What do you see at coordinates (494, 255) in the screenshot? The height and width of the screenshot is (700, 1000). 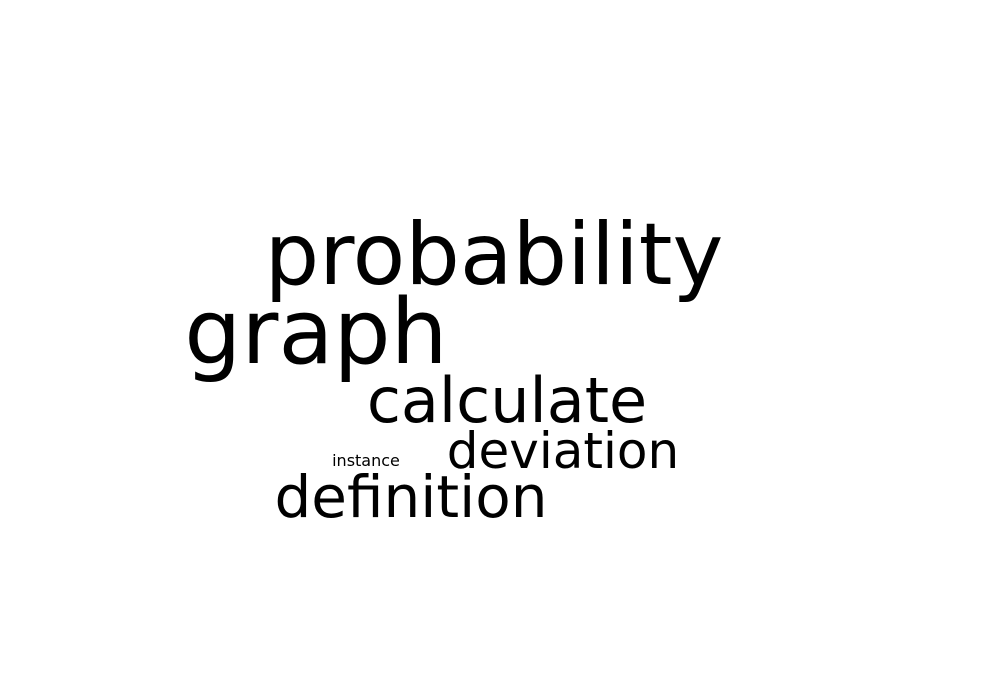 I see `word-probability: probability` at bounding box center [494, 255].